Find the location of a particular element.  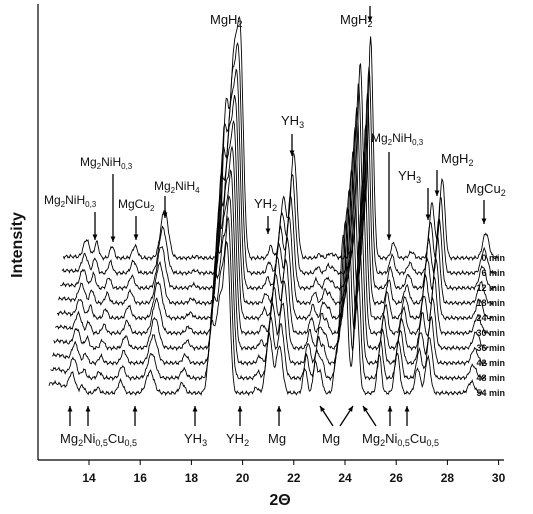

time-label: 48 min is located at coordinates (490, 378).